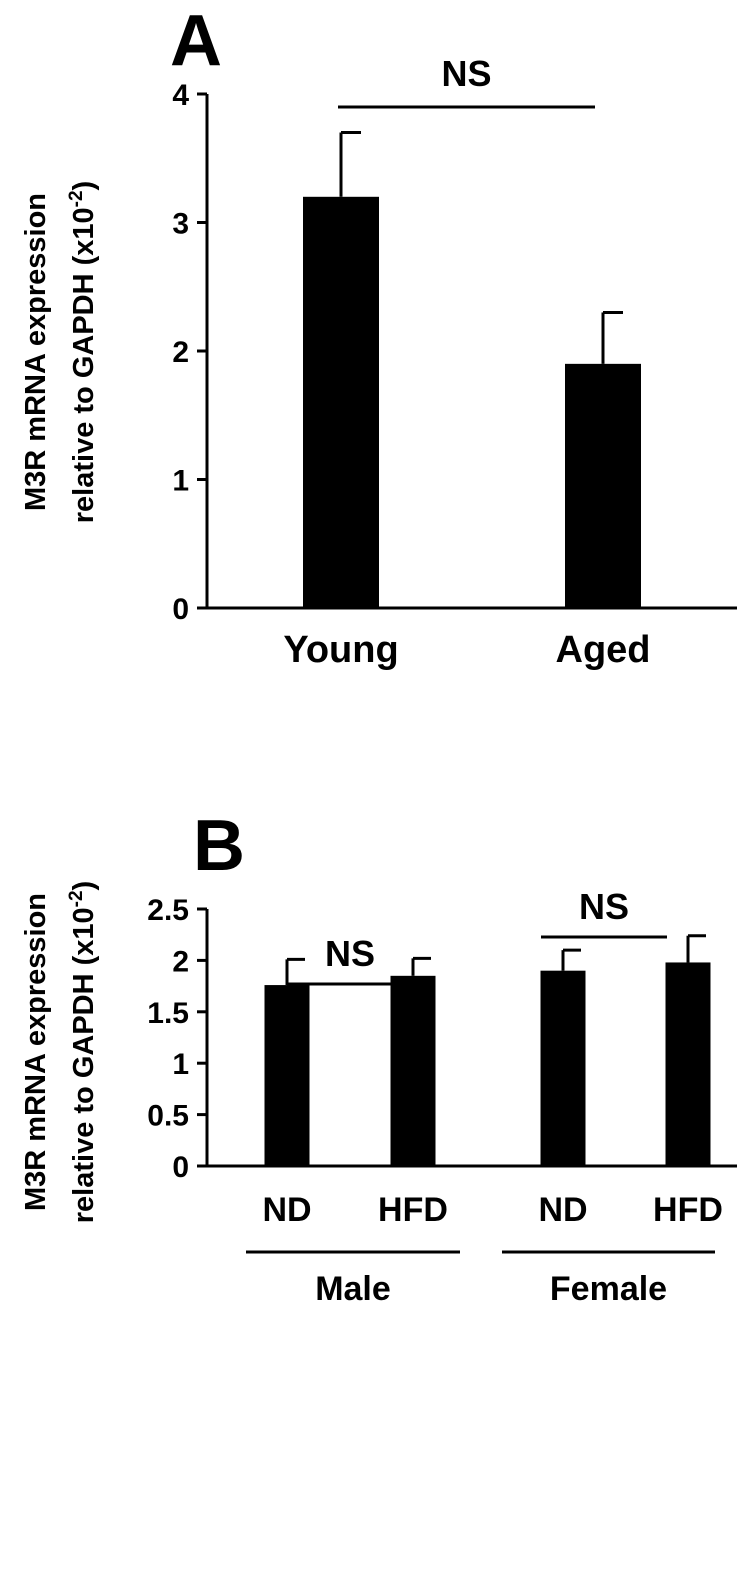  What do you see at coordinates (180, 352) in the screenshot?
I see `panel-a-y-tick-label: 2` at bounding box center [180, 352].